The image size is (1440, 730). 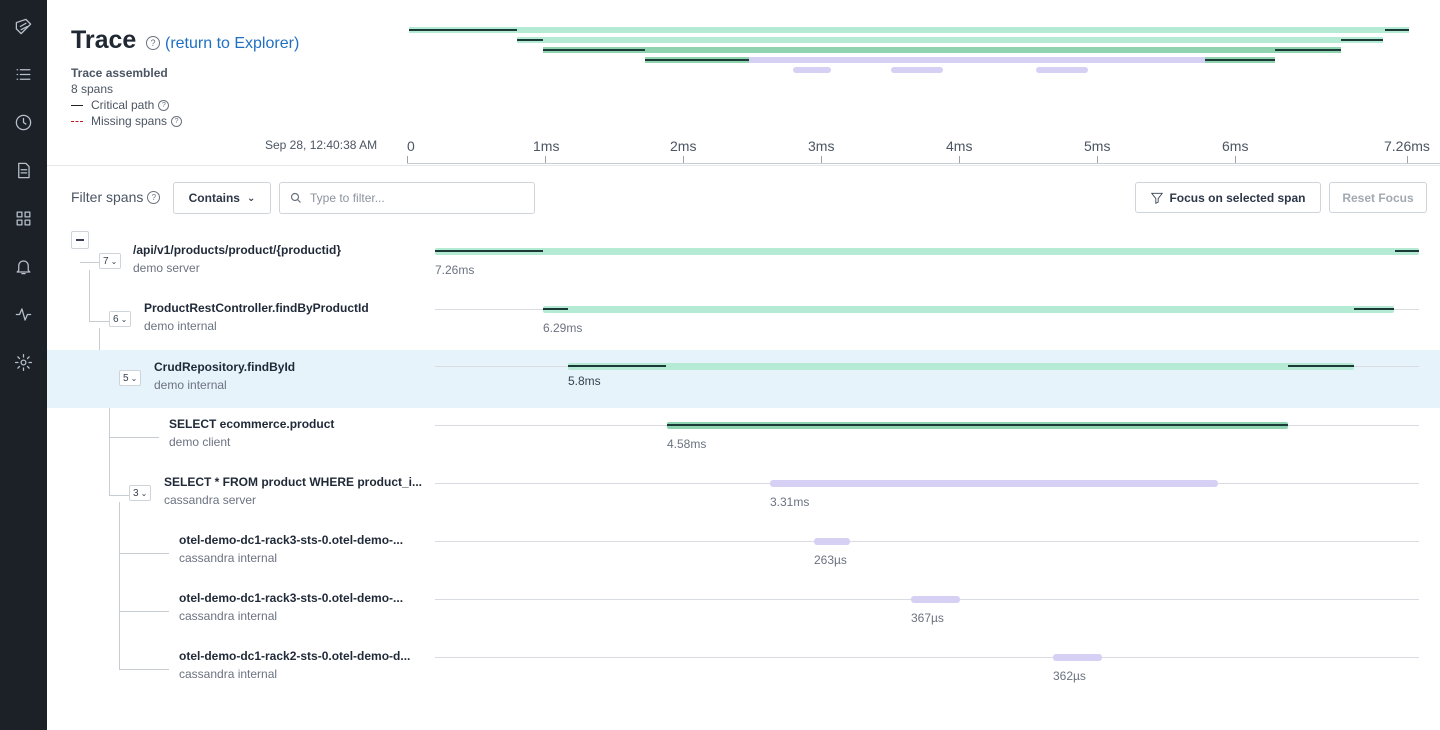 I want to click on return-to-explorer-link: (return to Explorer), so click(x=232, y=43).